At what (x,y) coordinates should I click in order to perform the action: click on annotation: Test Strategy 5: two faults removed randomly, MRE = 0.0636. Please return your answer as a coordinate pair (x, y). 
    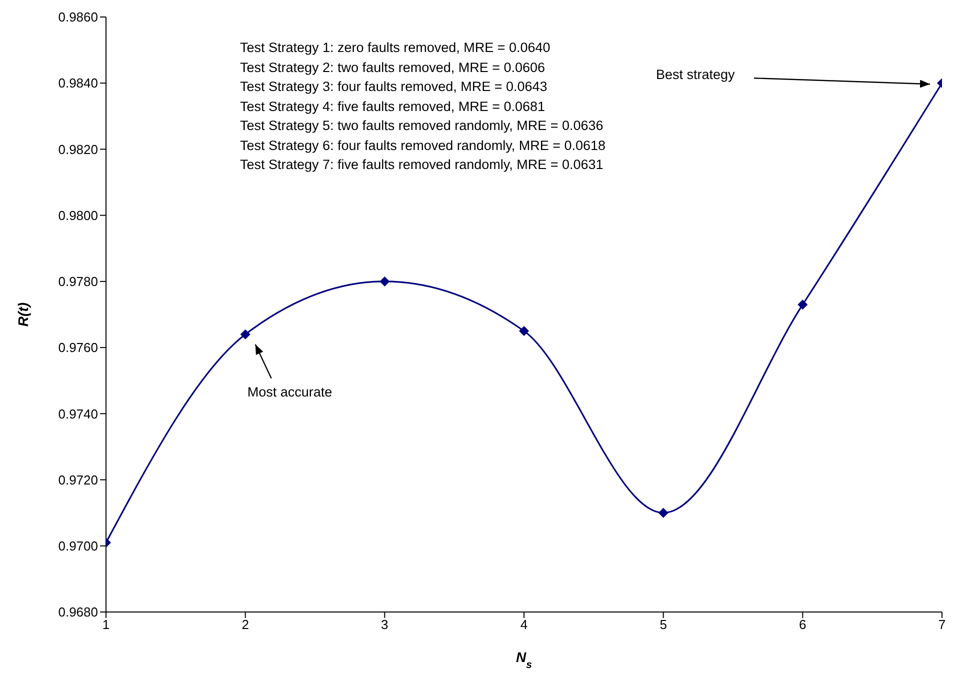
    Looking at the image, I should click on (422, 126).